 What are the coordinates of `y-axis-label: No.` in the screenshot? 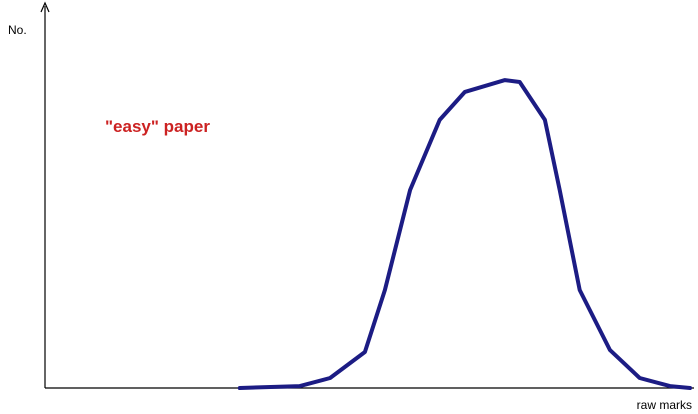 It's located at (17, 30).